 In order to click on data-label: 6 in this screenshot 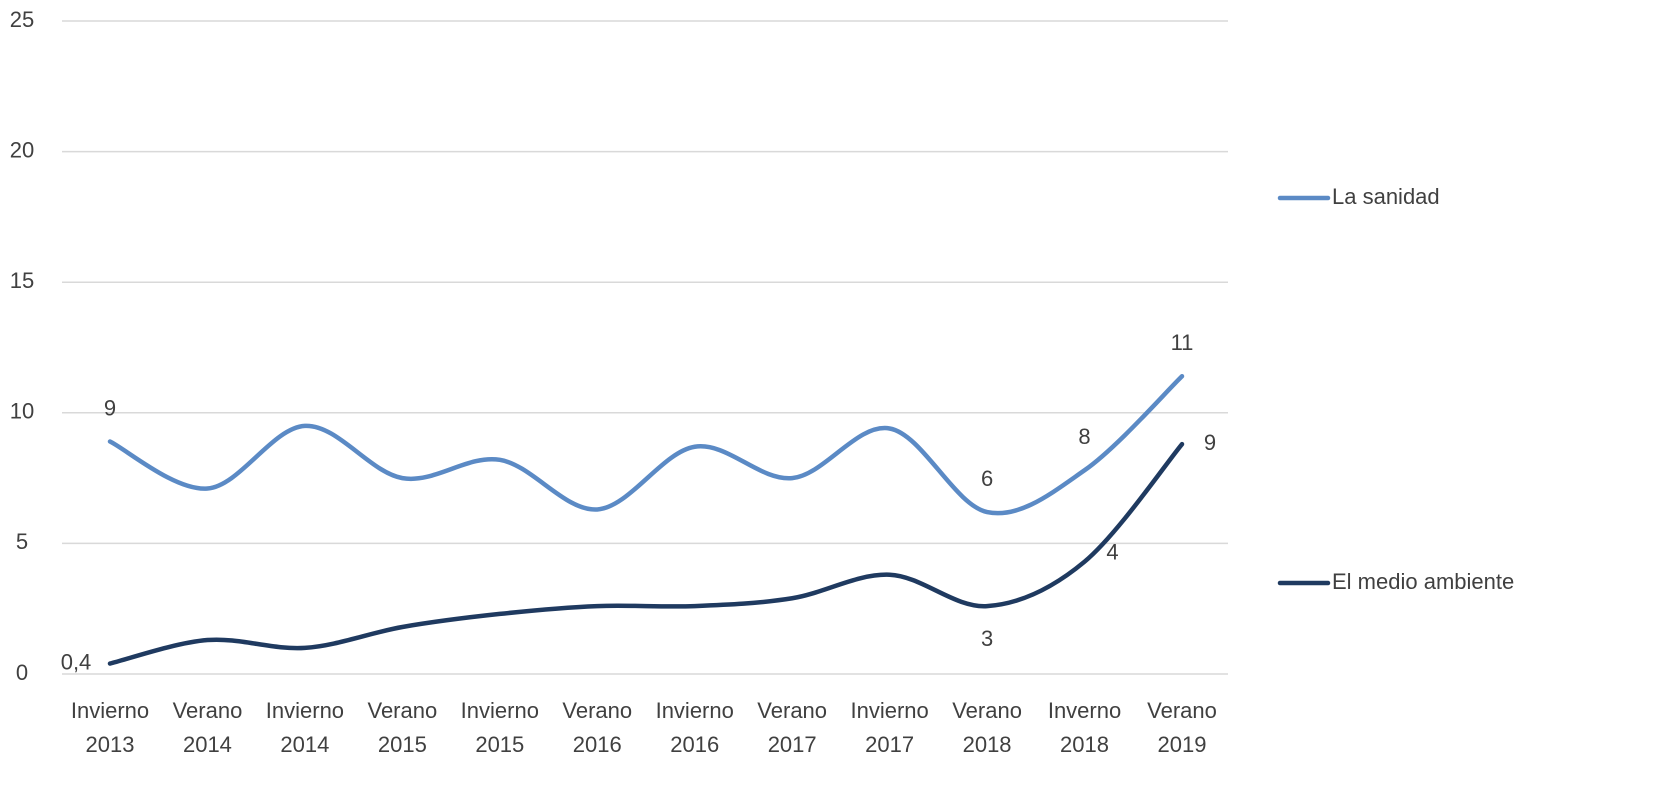, I will do `click(987, 478)`.